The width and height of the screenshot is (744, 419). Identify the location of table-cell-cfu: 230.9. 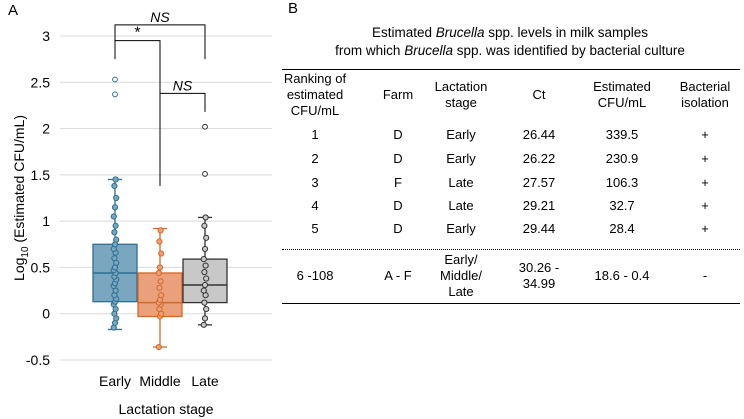
(622, 158).